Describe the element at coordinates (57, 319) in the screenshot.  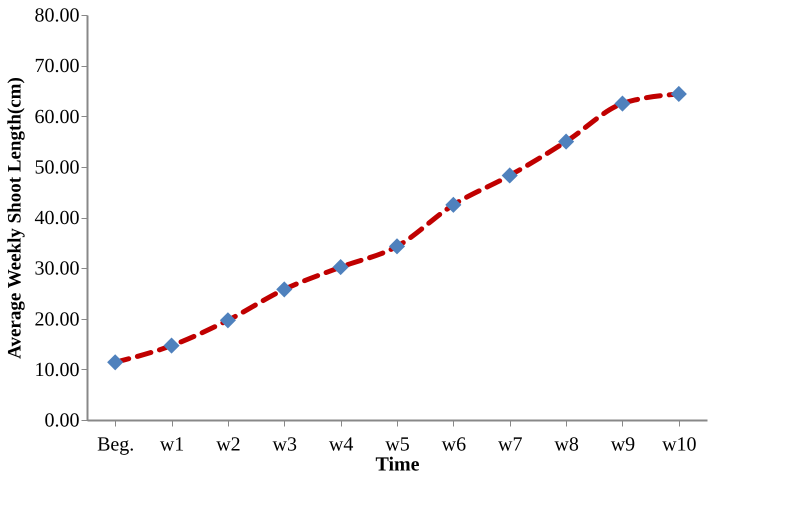
I see `y-tick-label: 20.00` at that location.